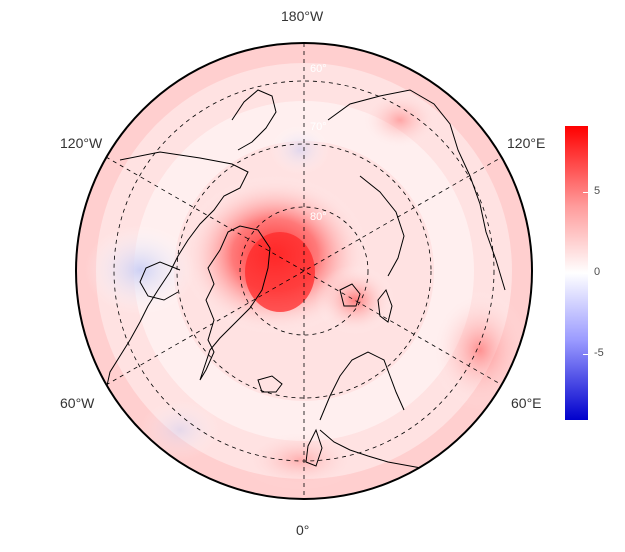 The image size is (625, 552). Describe the element at coordinates (77, 403) in the screenshot. I see `lon-label-lower-left: 60°W` at that location.